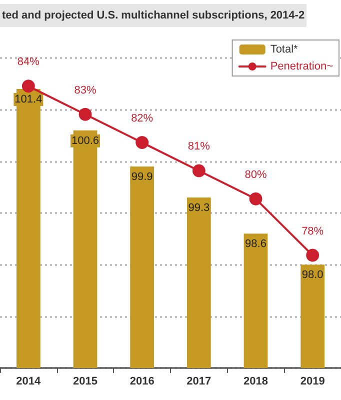 This screenshot has width=341, height=400. Describe the element at coordinates (28, 100) in the screenshot. I see `data-label: 101.4` at that location.